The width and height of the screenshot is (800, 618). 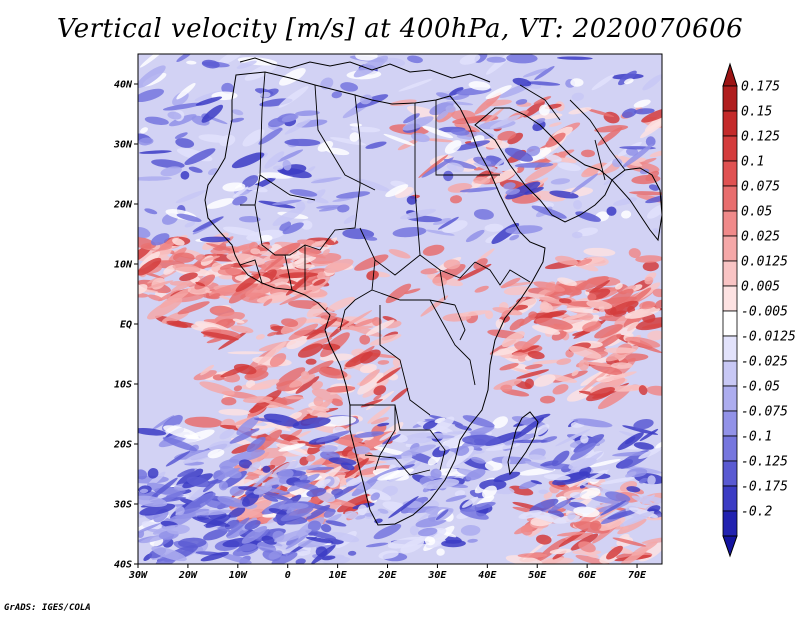 I want to click on colorbar-label: -0.175, so click(x=764, y=487).